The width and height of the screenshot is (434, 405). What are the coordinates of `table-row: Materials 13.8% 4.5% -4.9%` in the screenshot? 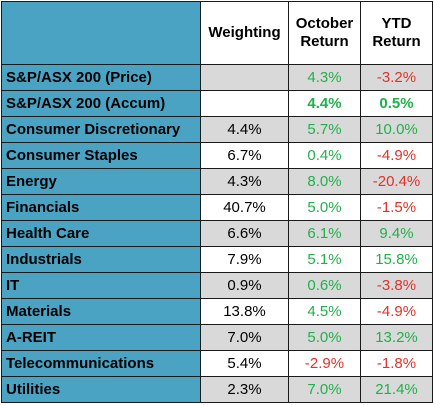 It's located at (217, 311).